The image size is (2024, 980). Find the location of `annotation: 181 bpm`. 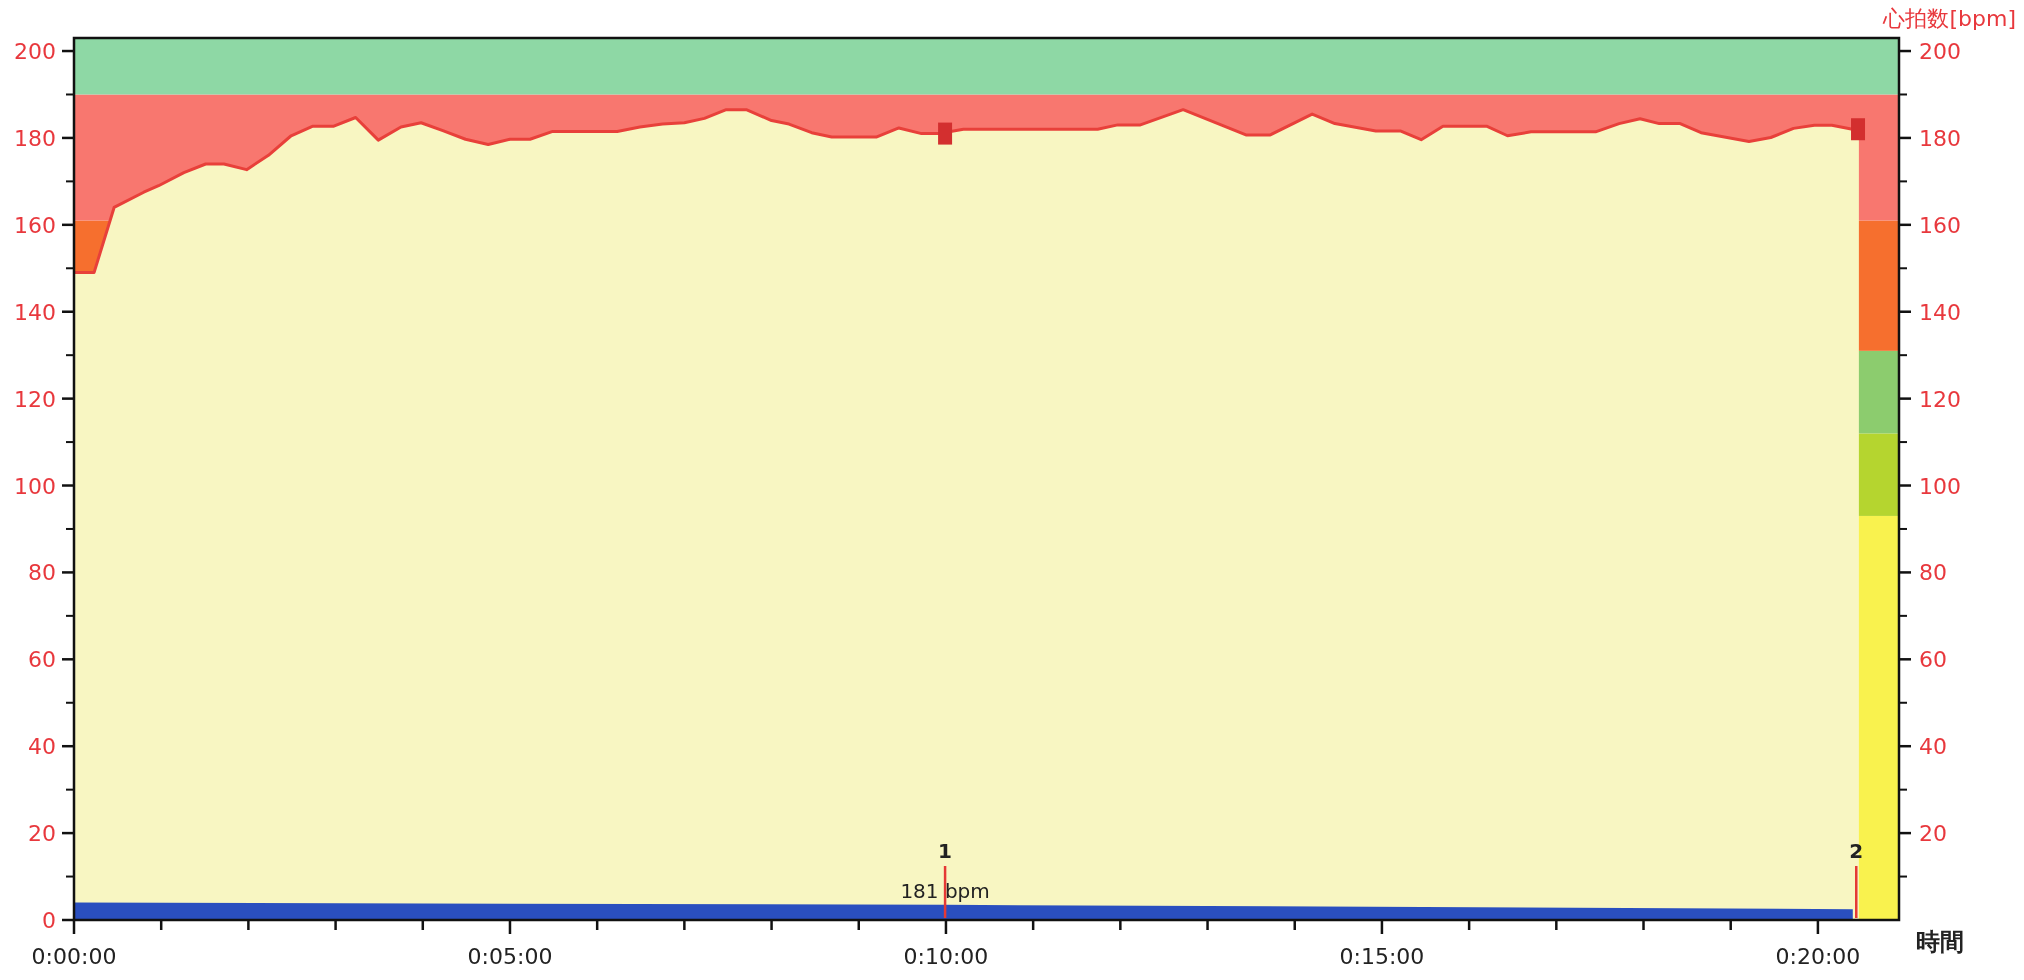

annotation: 181 bpm is located at coordinates (945, 891).